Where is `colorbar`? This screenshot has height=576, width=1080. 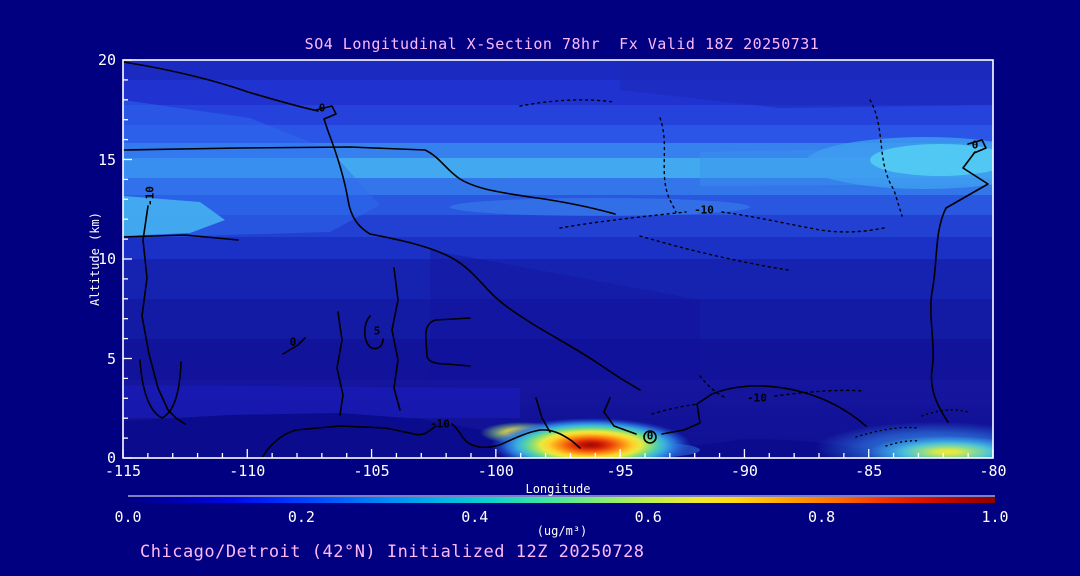 colorbar is located at coordinates (561, 499).